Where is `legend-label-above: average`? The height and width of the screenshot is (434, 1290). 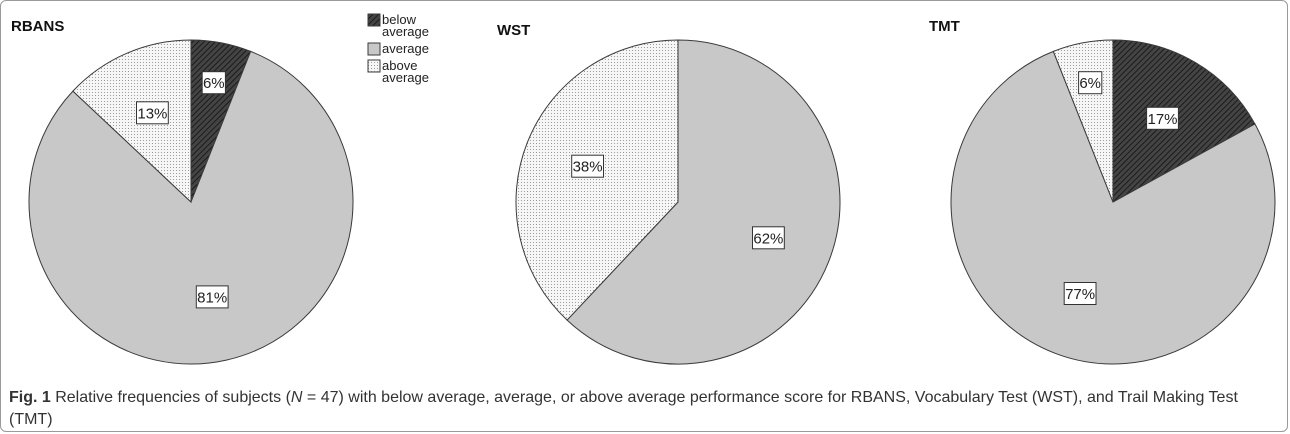
legend-label-above: average is located at coordinates (405, 77).